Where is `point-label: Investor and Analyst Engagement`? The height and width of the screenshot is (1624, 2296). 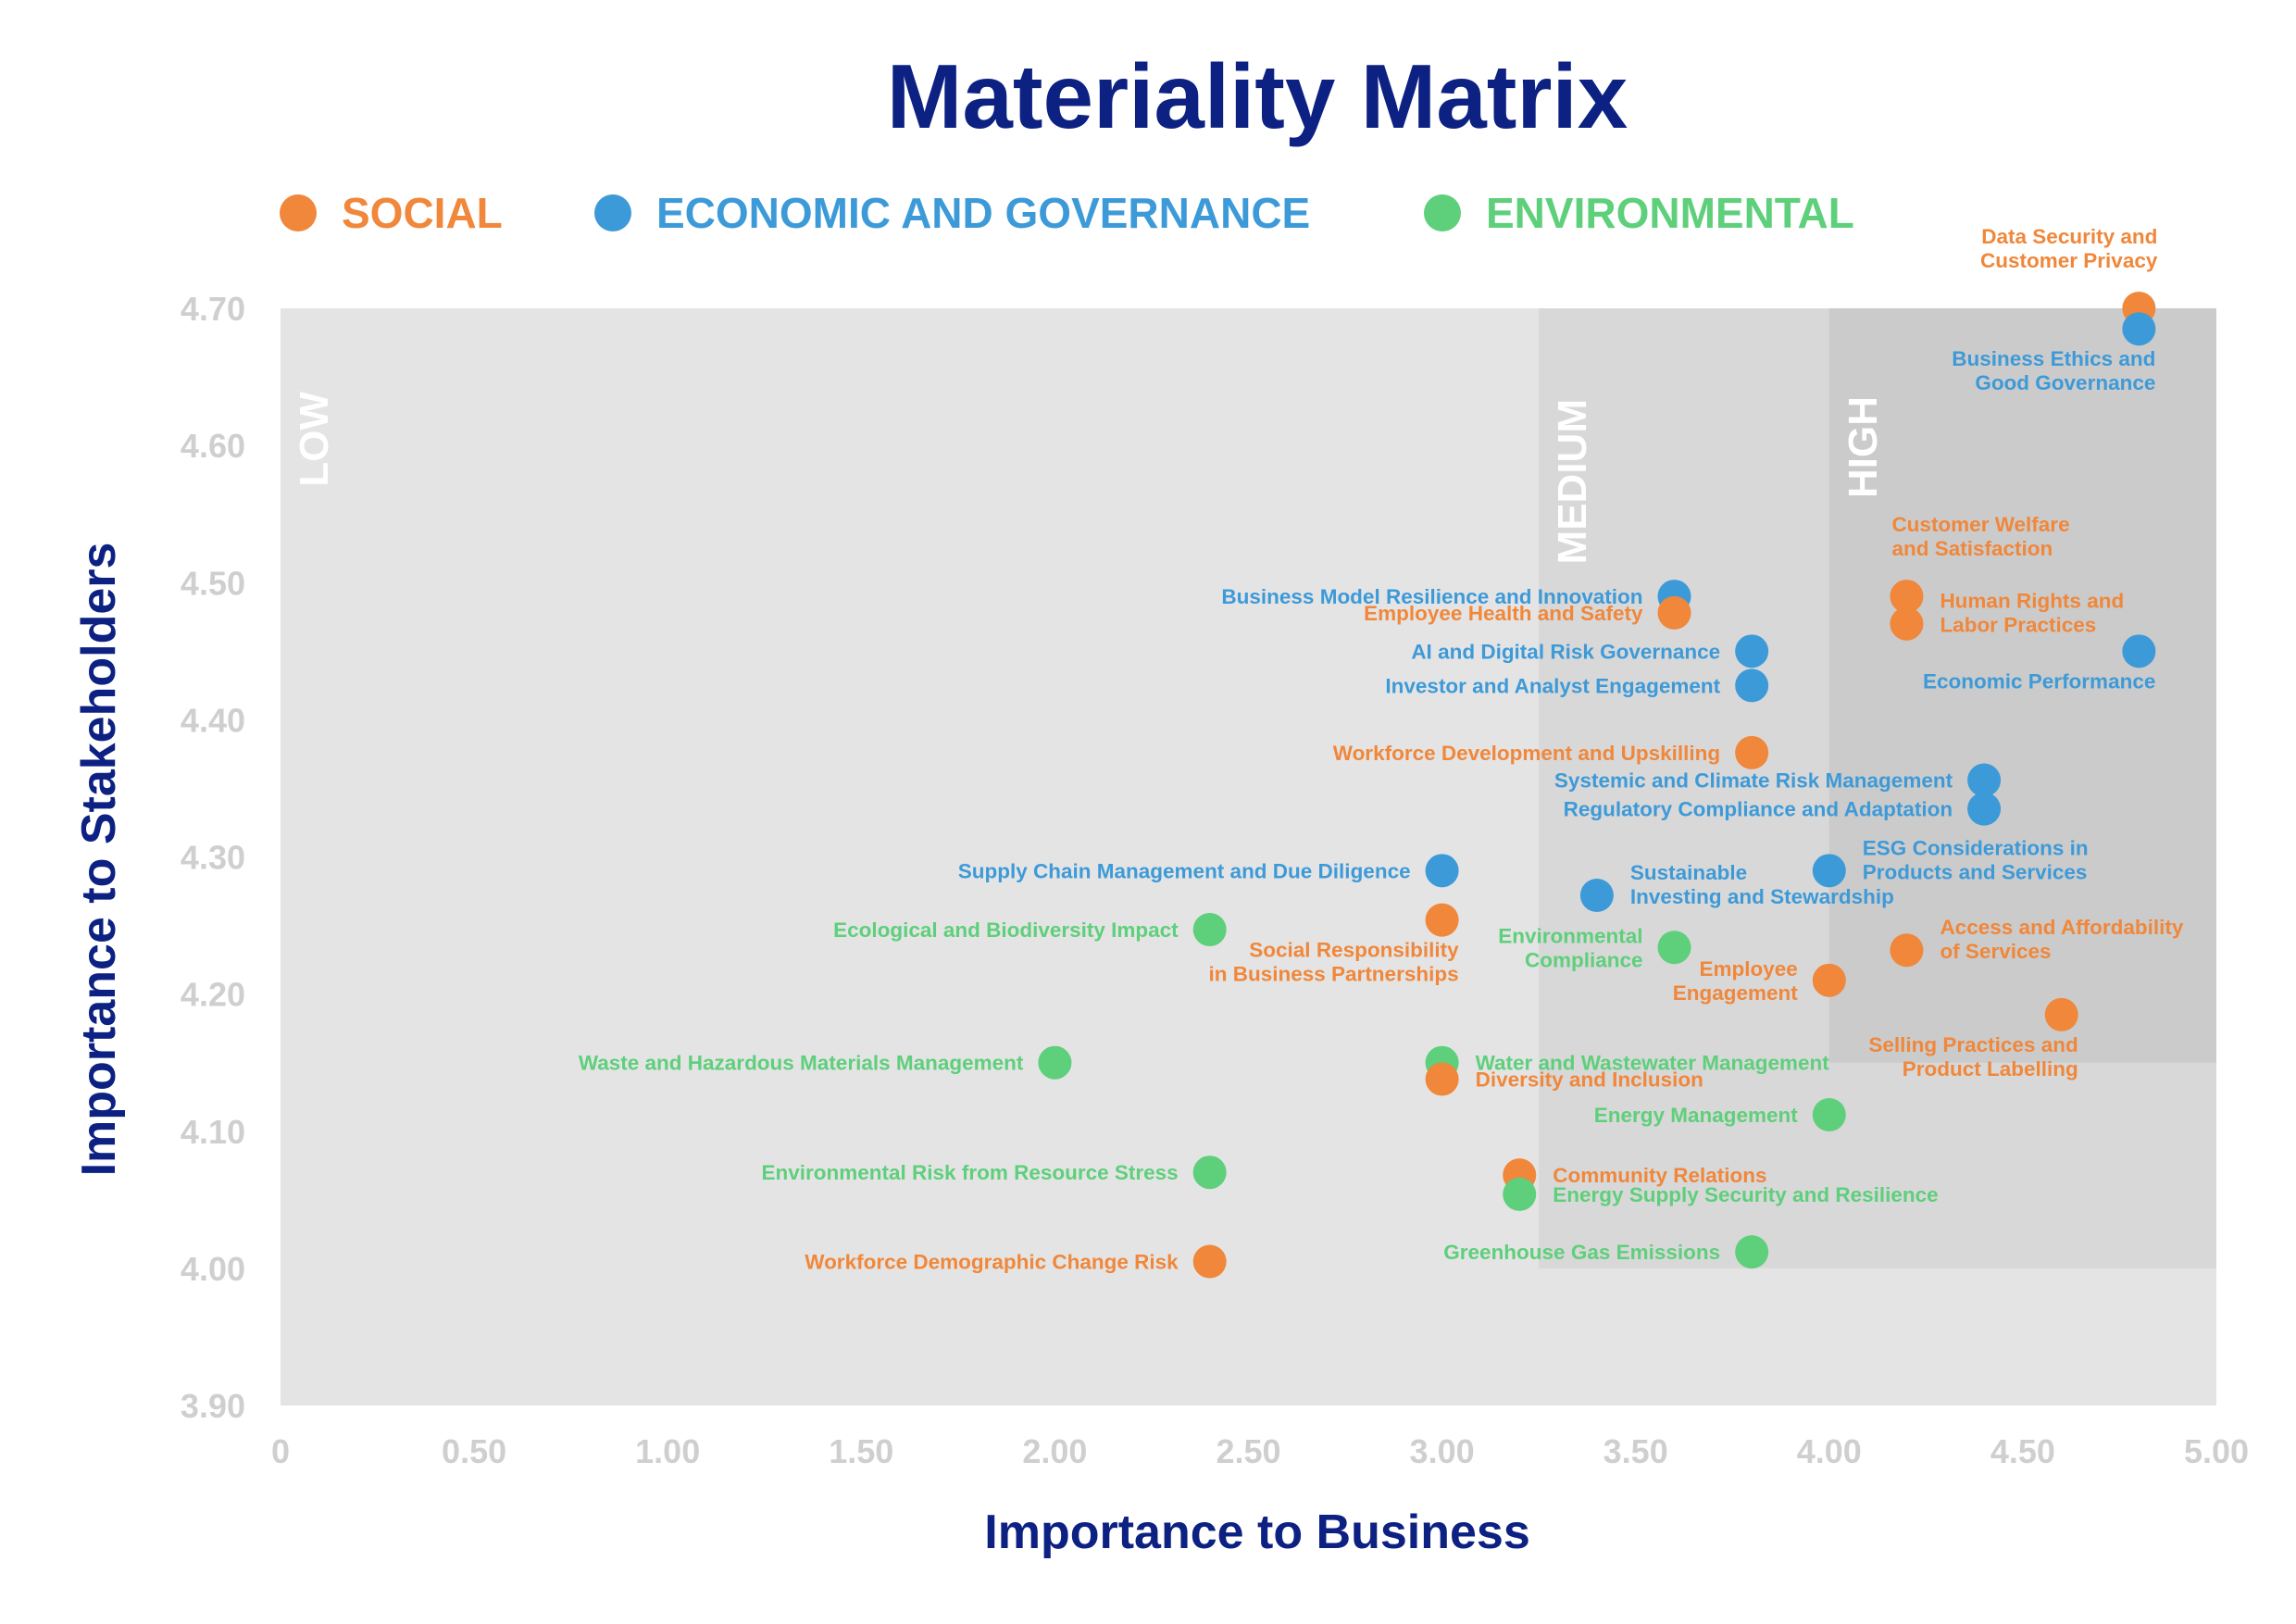
point-label: Investor and Analyst Engagement is located at coordinates (1552, 685).